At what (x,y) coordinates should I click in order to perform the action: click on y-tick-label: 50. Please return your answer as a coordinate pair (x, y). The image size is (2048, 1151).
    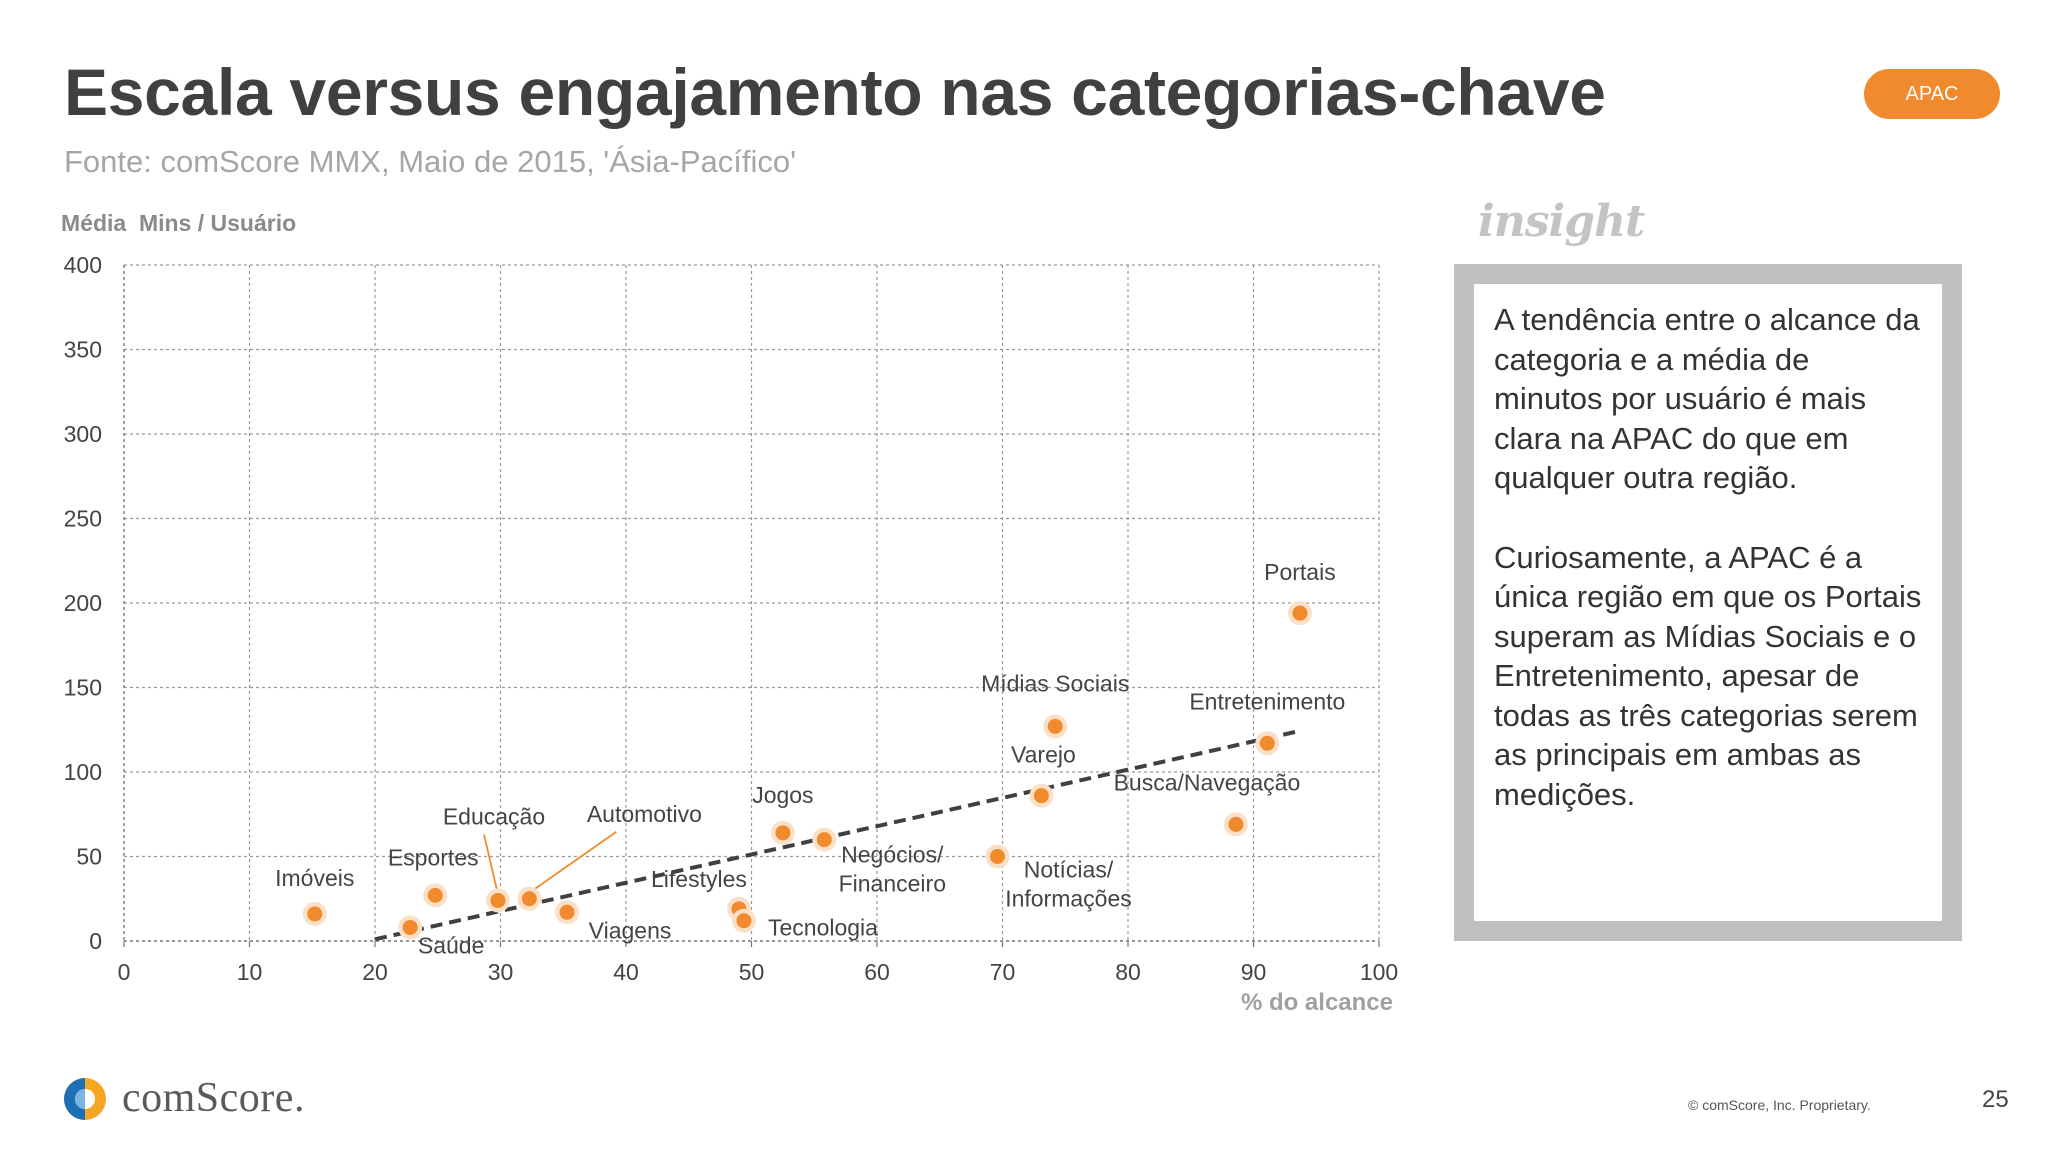
    Looking at the image, I should click on (89, 857).